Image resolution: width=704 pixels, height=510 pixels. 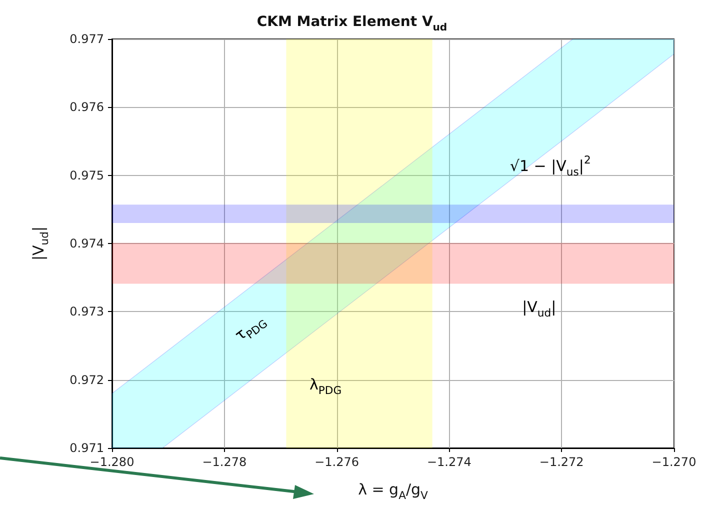 I want to click on y-tick-label: 0.977, so click(x=87, y=39).